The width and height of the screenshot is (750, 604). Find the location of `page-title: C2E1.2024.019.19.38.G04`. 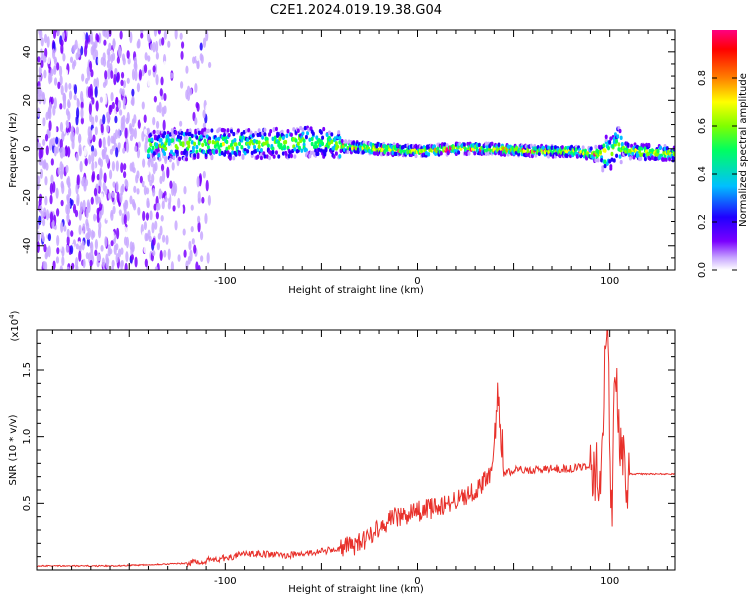

page-title: C2E1.2024.019.19.38.G04 is located at coordinates (356, 10).